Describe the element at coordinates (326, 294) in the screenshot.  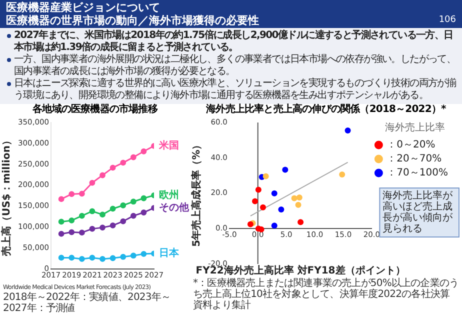
I see `text: *：医療機器売上または関連事業の売上が50%以上の企業のうち売上高上位10社を対象として、決算年度2022の各社決算資料より集計` at that location.